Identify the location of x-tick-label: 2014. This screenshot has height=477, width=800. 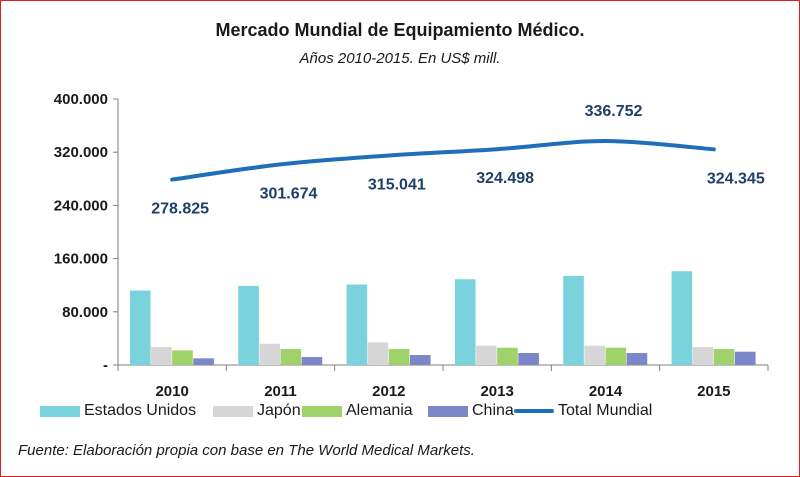
(606, 391).